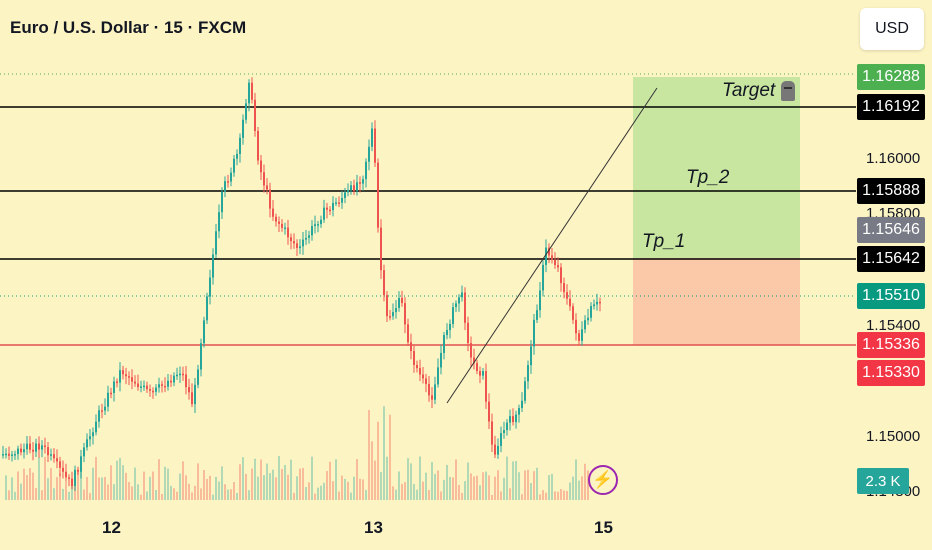 This screenshot has width=932, height=550. Describe the element at coordinates (893, 325) in the screenshot. I see `price-tick: 1.15400` at that location.